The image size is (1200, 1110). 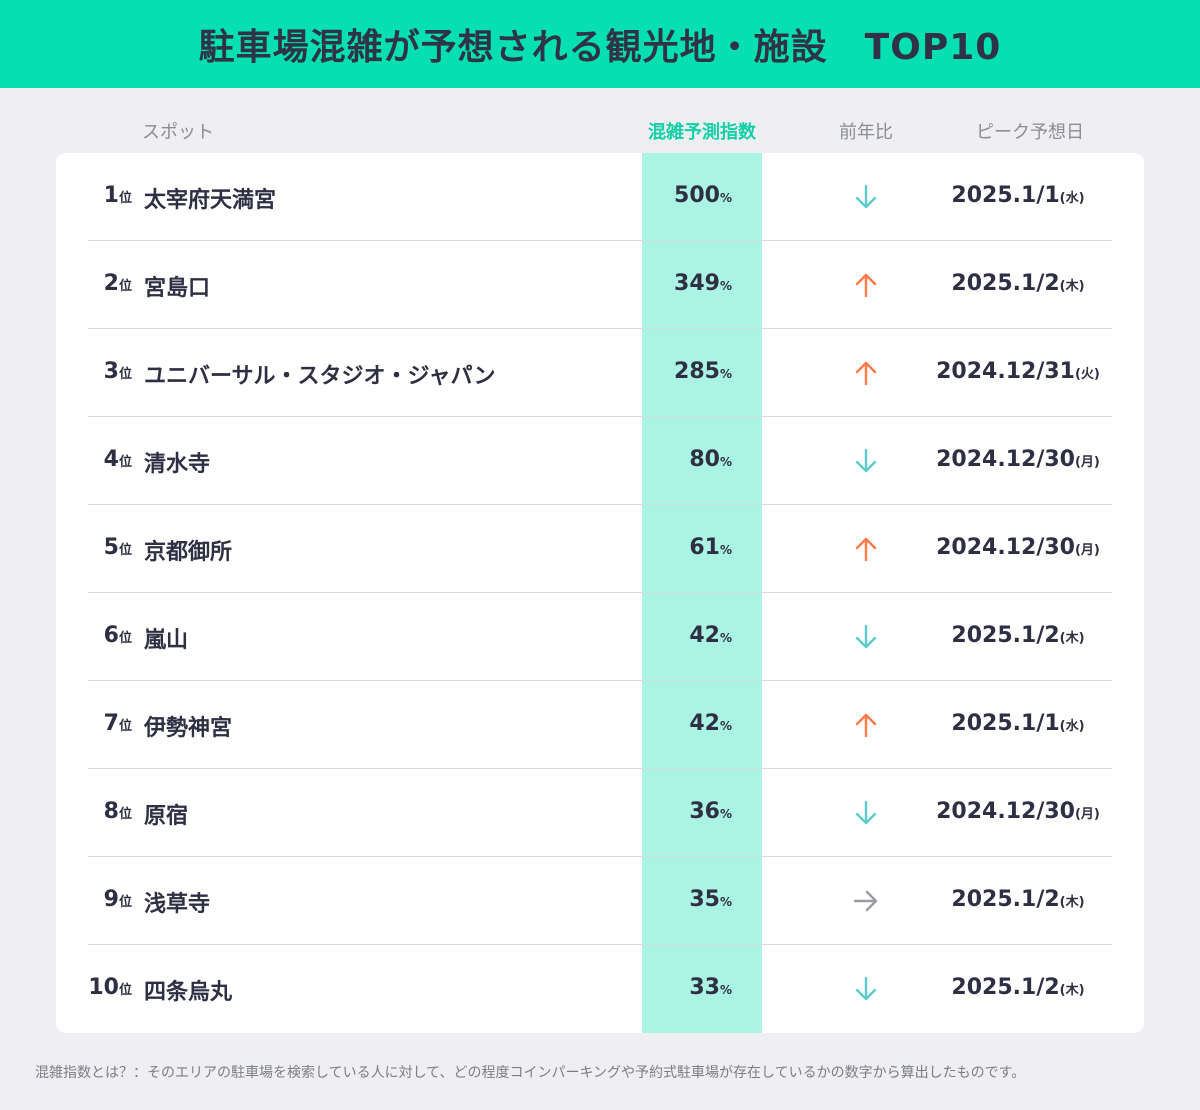 I want to click on index-value: 349, so click(x=697, y=283).